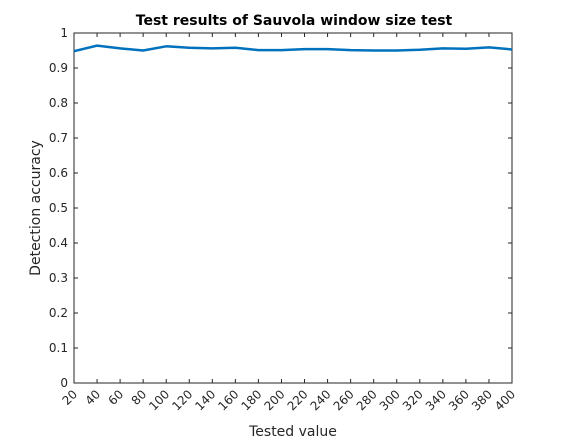 The width and height of the screenshot is (567, 439). What do you see at coordinates (182, 400) in the screenshot?
I see `x-tick-label: 120` at bounding box center [182, 400].